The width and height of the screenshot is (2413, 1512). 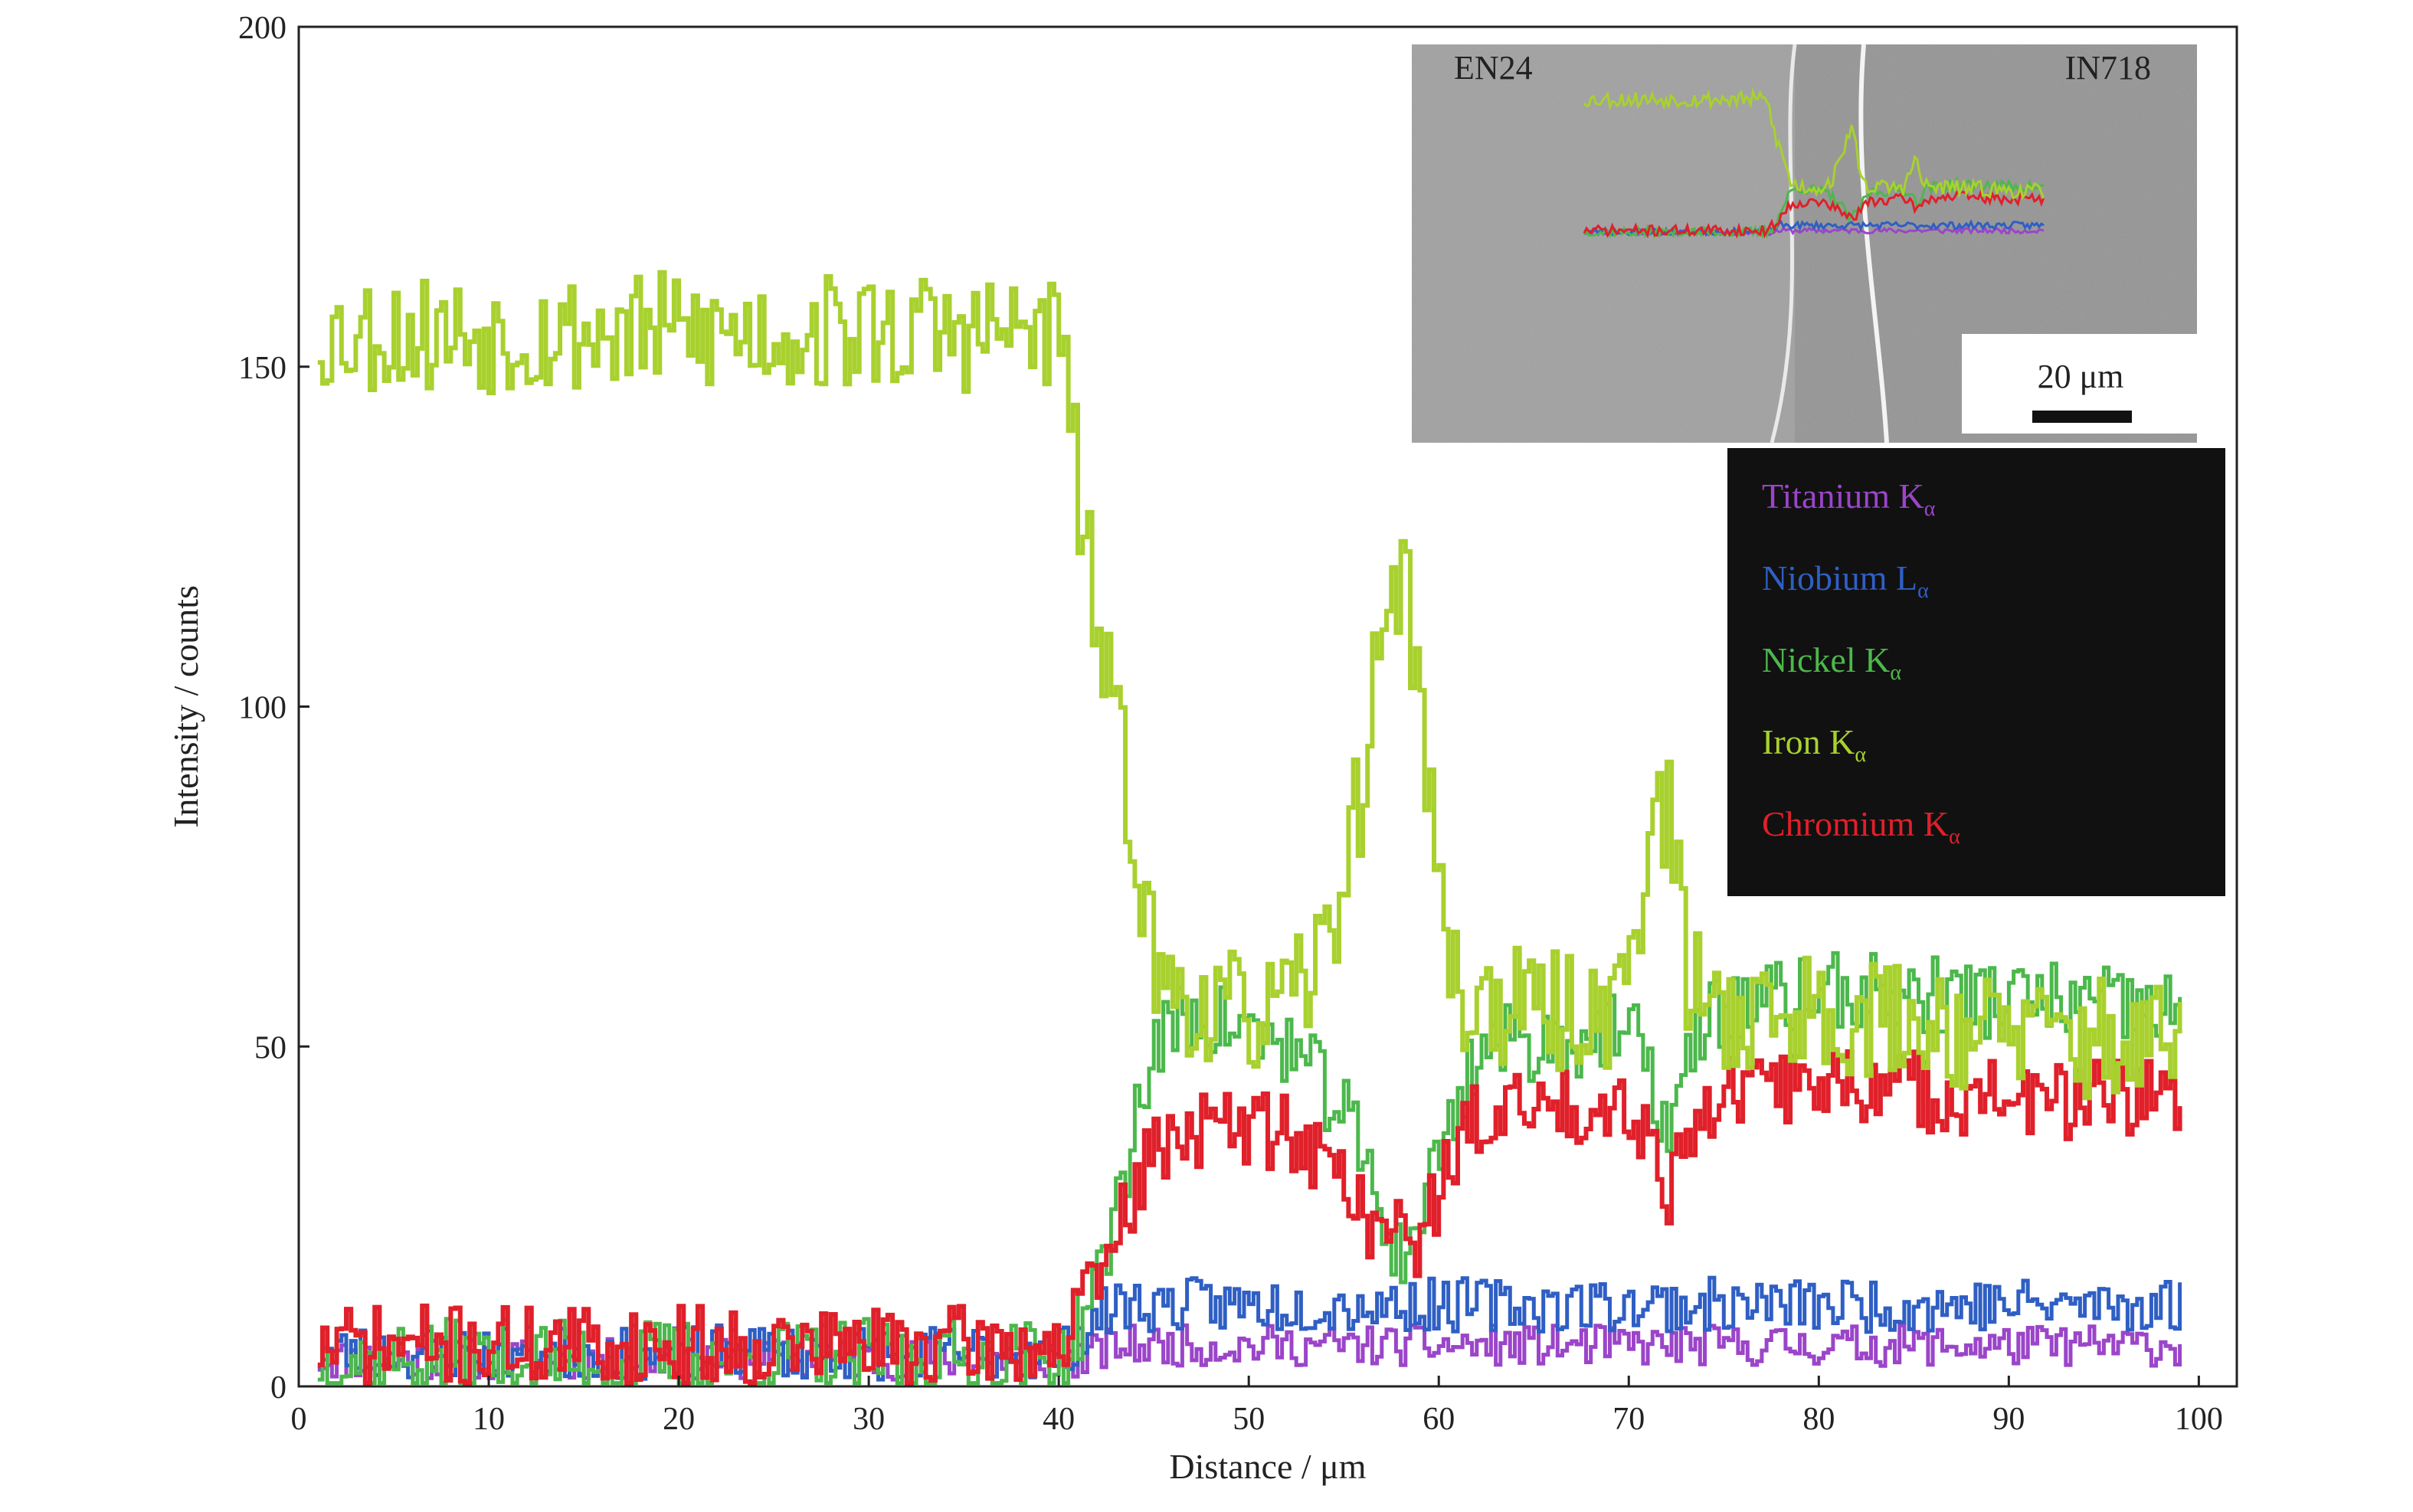 What do you see at coordinates (1814, 214) in the screenshot?
I see `inset-line-chromium` at bounding box center [1814, 214].